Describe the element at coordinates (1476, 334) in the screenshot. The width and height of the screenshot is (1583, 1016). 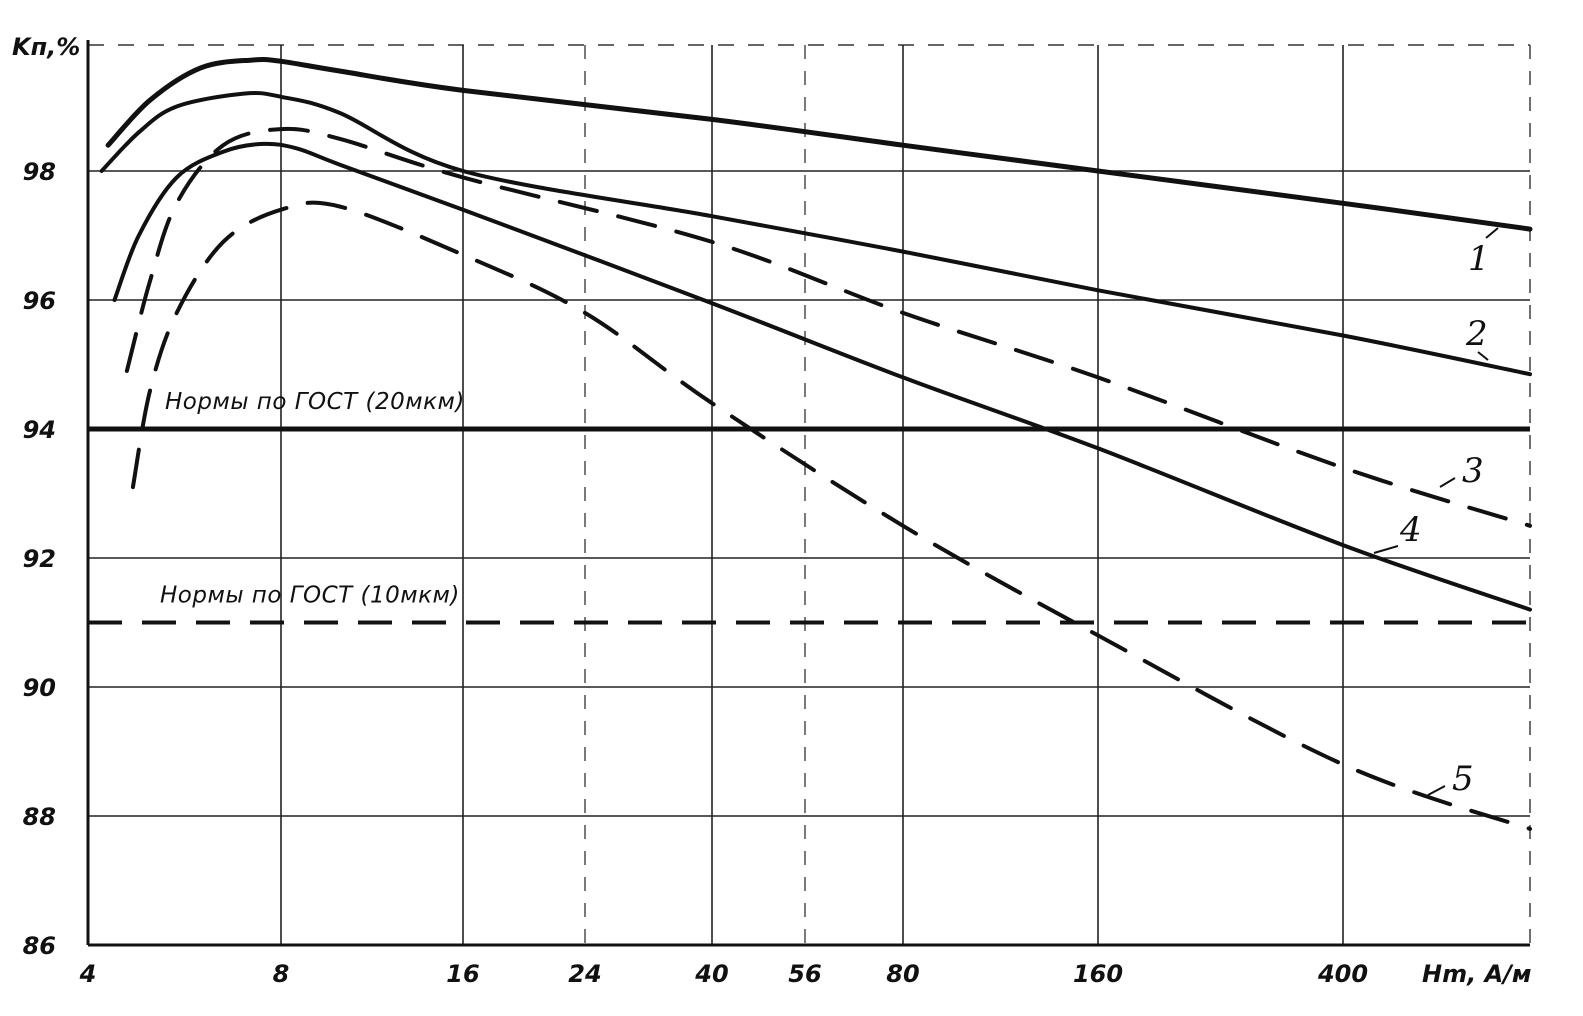
I see `series-label-2: 2` at that location.